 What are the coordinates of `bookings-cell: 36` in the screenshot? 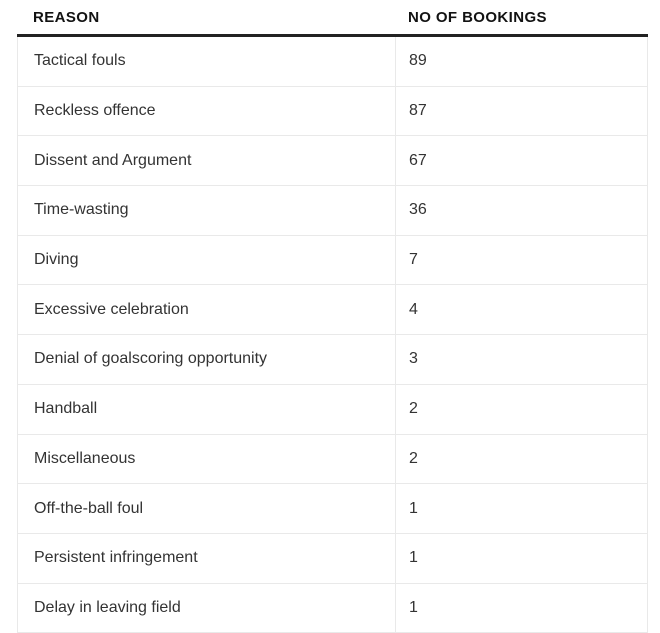 It's located at (521, 210).